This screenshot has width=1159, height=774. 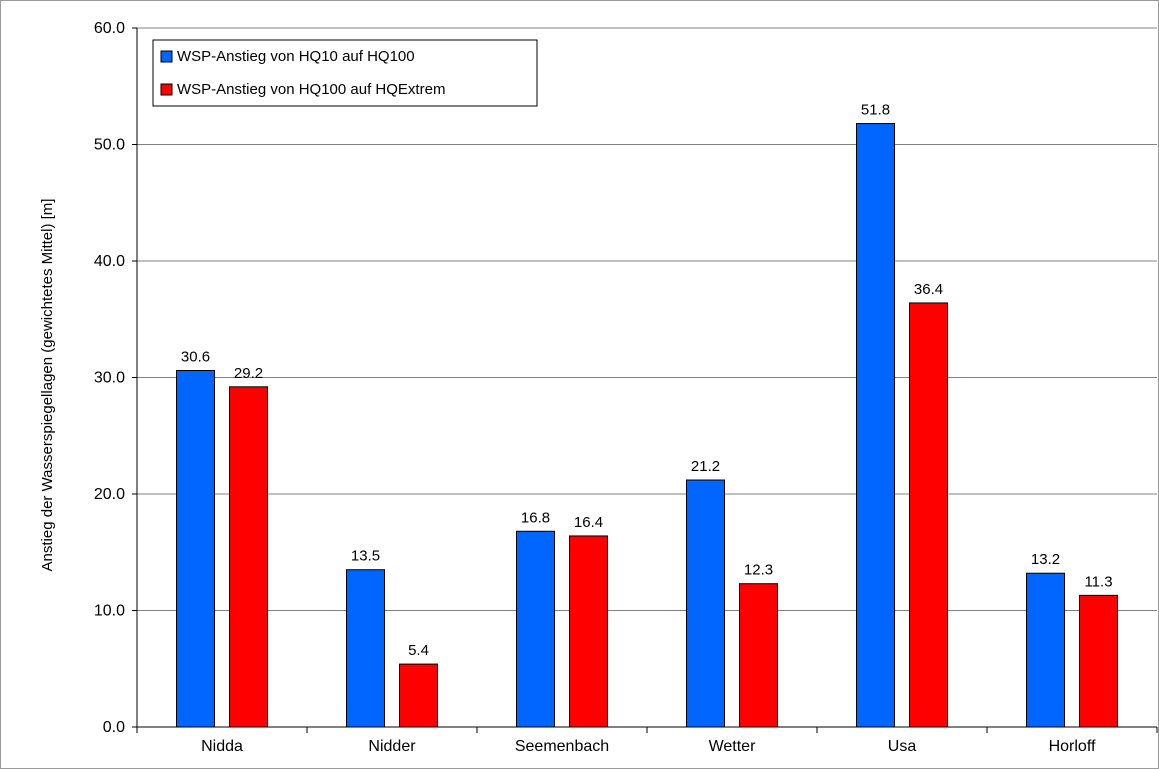 What do you see at coordinates (166, 89) in the screenshot?
I see `legend-swatch-hq100-hqextrem` at bounding box center [166, 89].